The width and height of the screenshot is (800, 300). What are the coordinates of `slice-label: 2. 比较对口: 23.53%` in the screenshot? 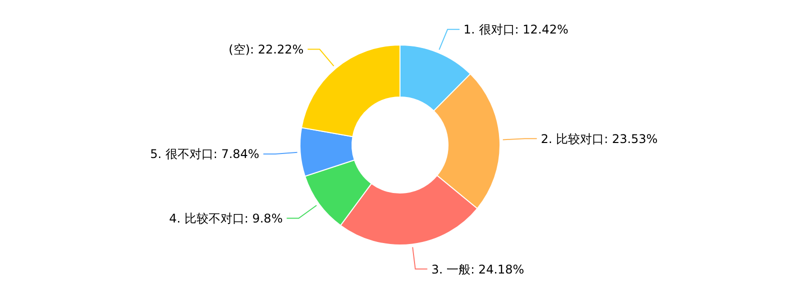 It's located at (599, 139).